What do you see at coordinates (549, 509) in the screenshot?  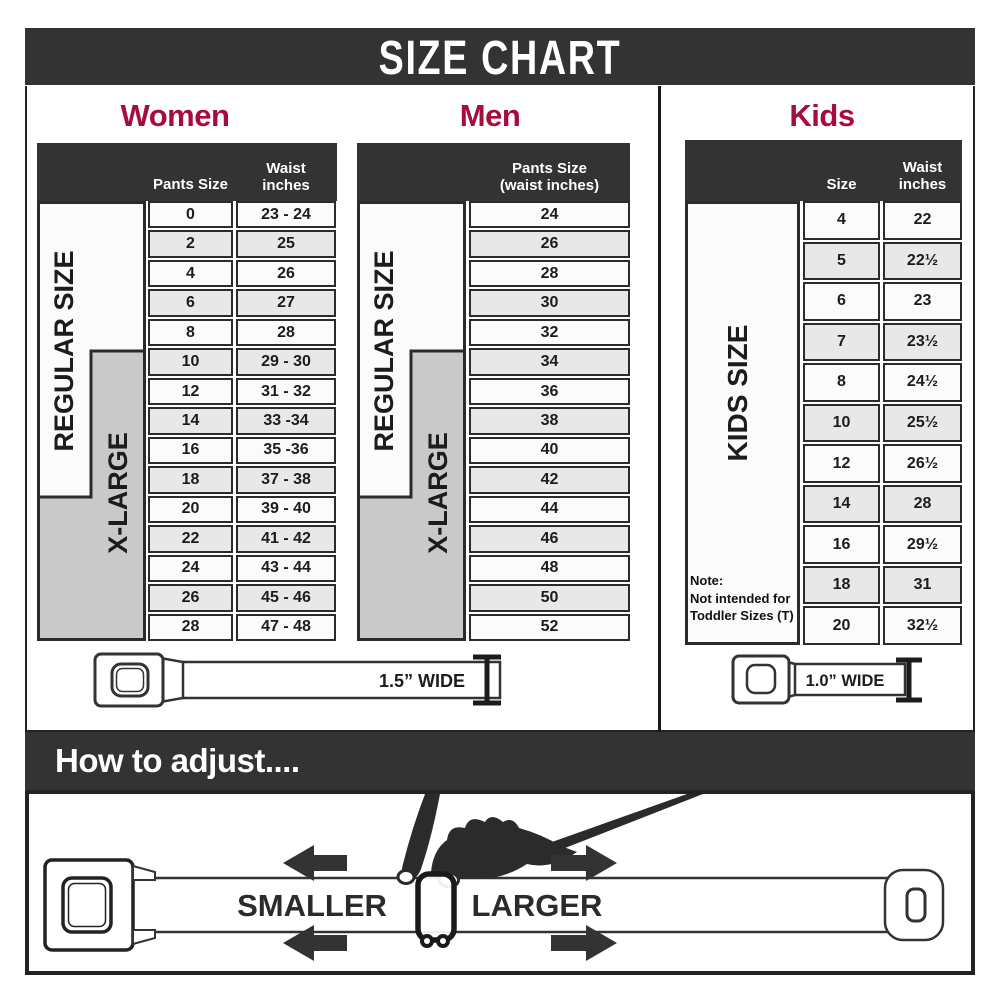 I see `men-size-cell: 44` at bounding box center [549, 509].